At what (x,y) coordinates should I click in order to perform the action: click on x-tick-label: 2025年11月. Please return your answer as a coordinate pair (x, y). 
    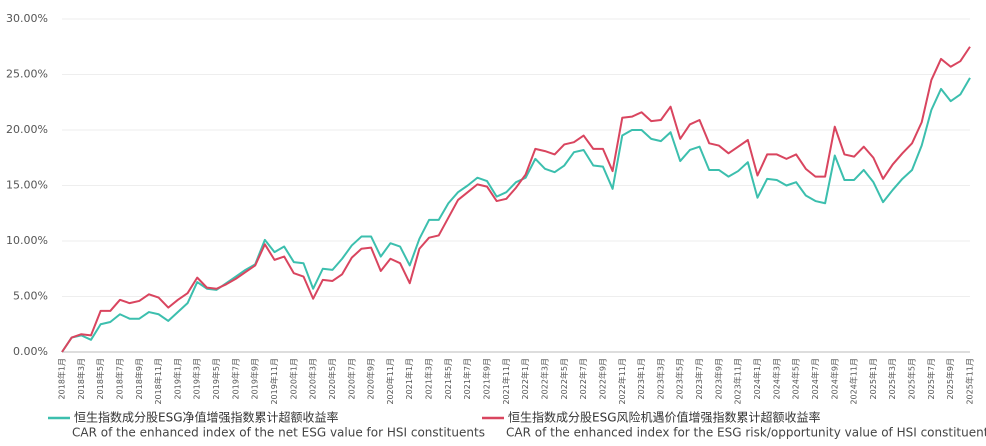
    Looking at the image, I should click on (970, 381).